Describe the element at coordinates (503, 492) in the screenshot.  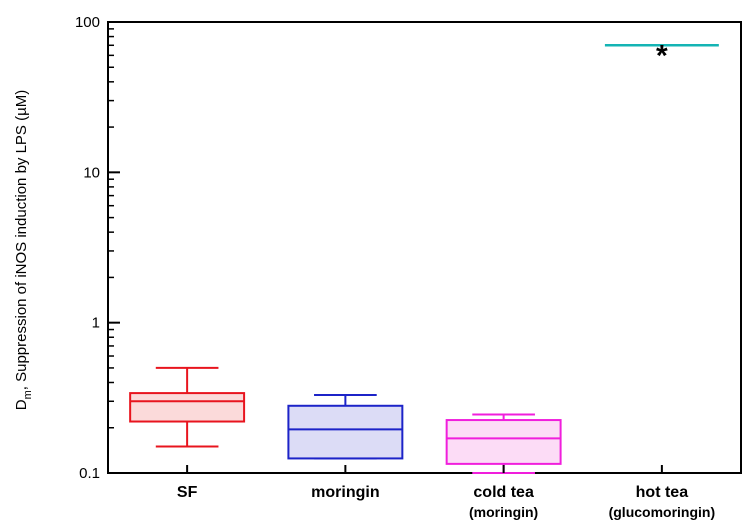
I see `category-label: cold tea` at that location.